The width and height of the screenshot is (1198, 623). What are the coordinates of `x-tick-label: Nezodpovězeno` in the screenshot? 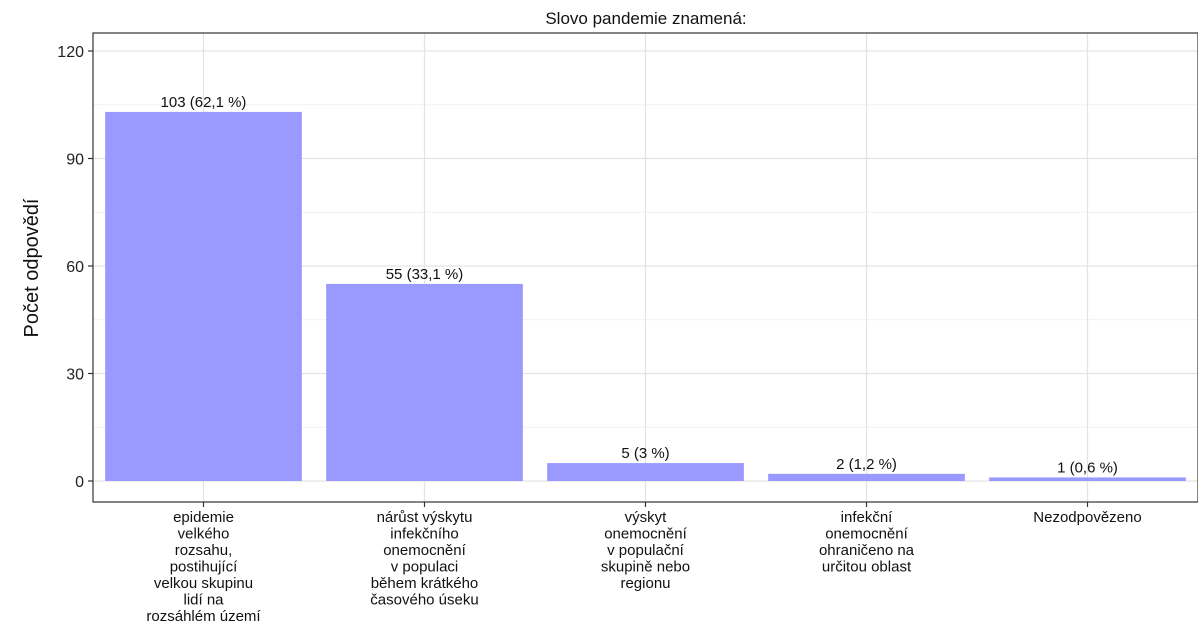 It's located at (1087, 517).